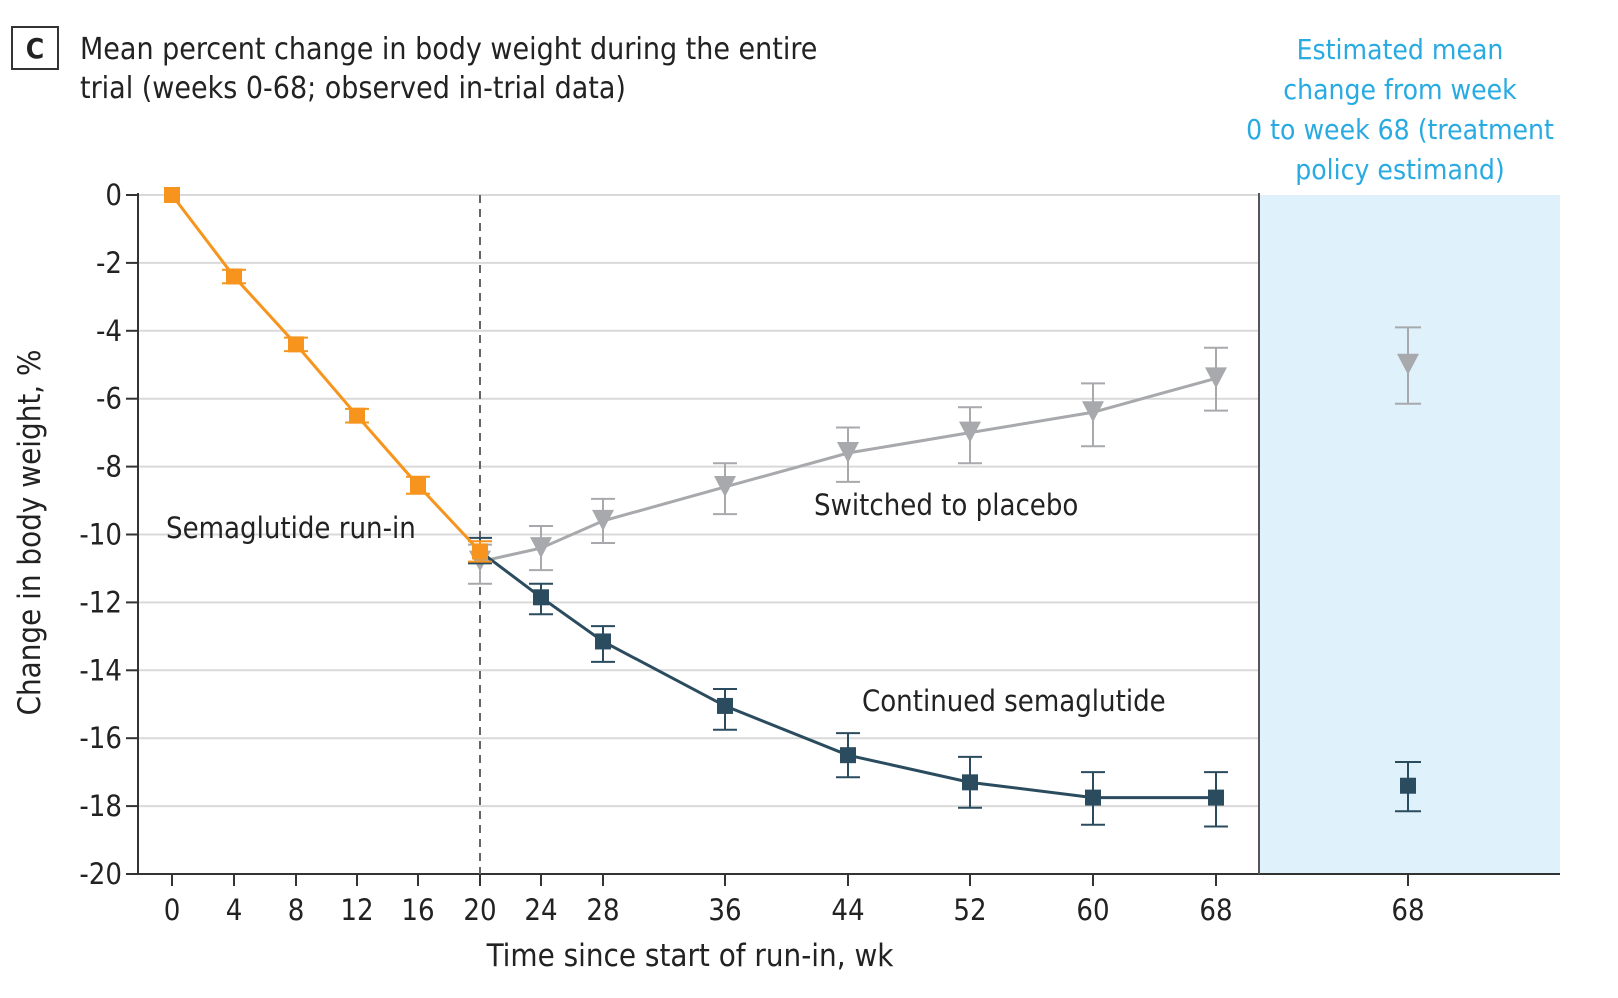 The width and height of the screenshot is (1618, 998). Describe the element at coordinates (296, 910) in the screenshot. I see `x-tick-label: 8` at that location.